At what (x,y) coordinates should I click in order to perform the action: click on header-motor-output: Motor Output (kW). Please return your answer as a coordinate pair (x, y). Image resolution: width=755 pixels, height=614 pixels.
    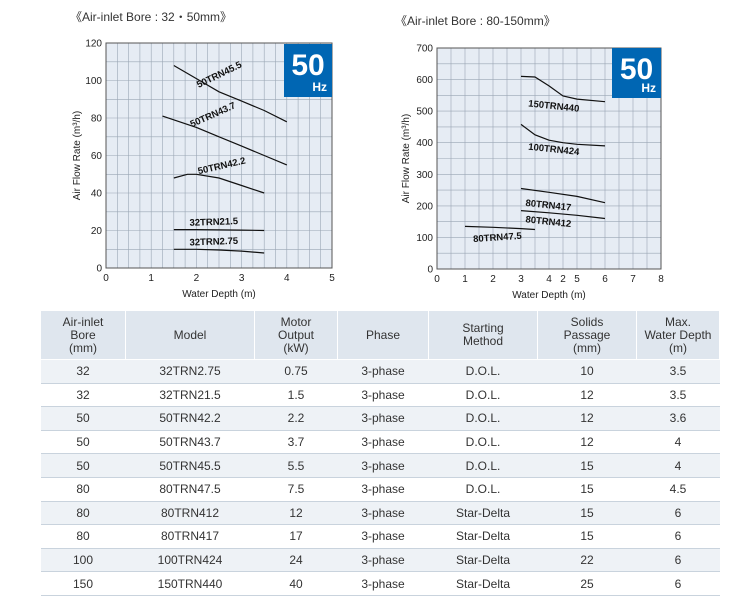
    Looking at the image, I should click on (296, 335).